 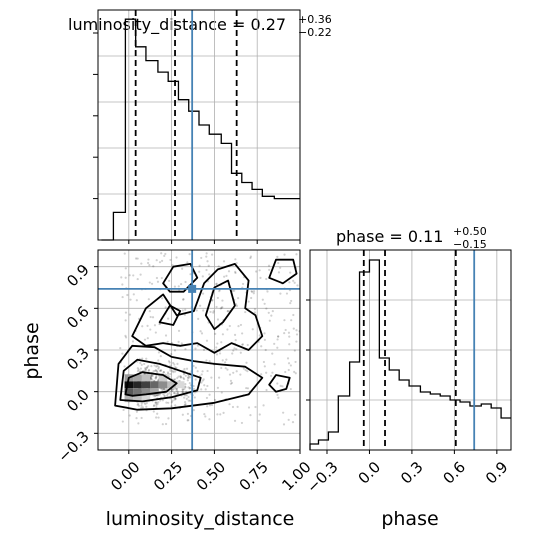 What do you see at coordinates (200, 519) in the screenshot?
I see `joint-xlabel: luminosity_distance` at bounding box center [200, 519].